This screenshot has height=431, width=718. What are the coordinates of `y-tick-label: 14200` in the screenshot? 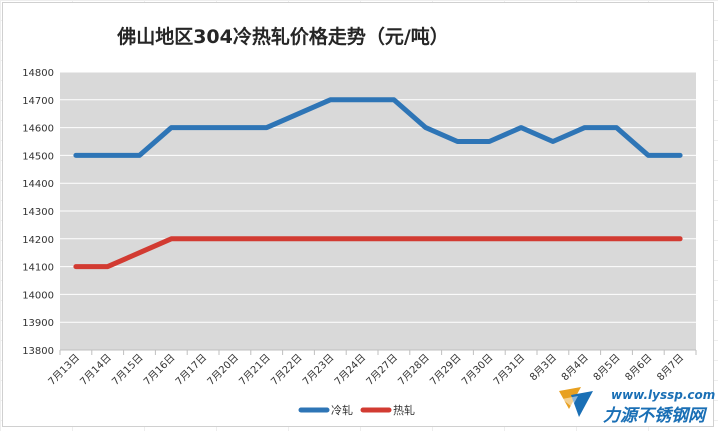 It's located at (38, 240).